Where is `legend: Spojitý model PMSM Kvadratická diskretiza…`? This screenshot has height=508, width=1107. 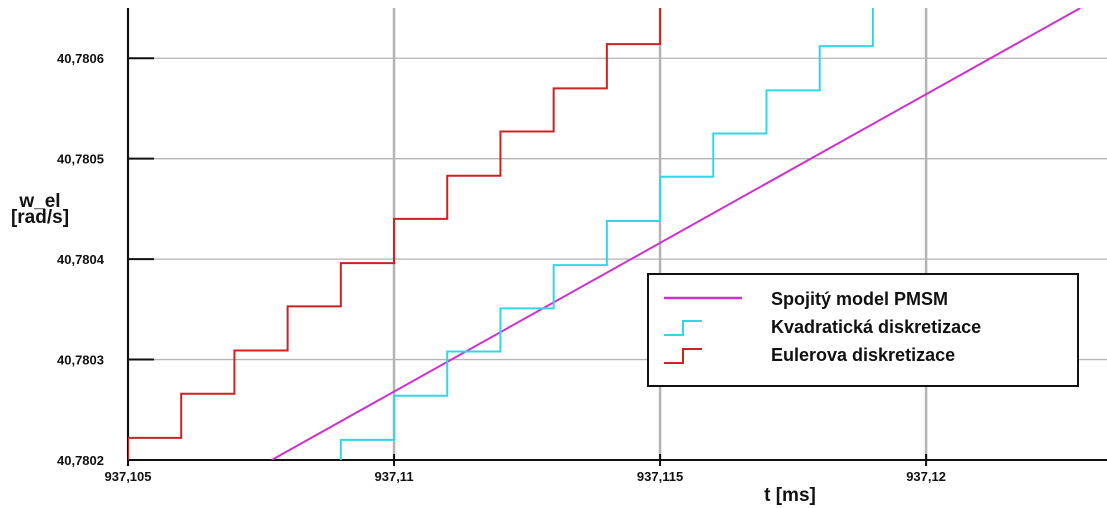
legend: Spojitý model PMSM Kvadratická diskretiza… is located at coordinates (863, 330).